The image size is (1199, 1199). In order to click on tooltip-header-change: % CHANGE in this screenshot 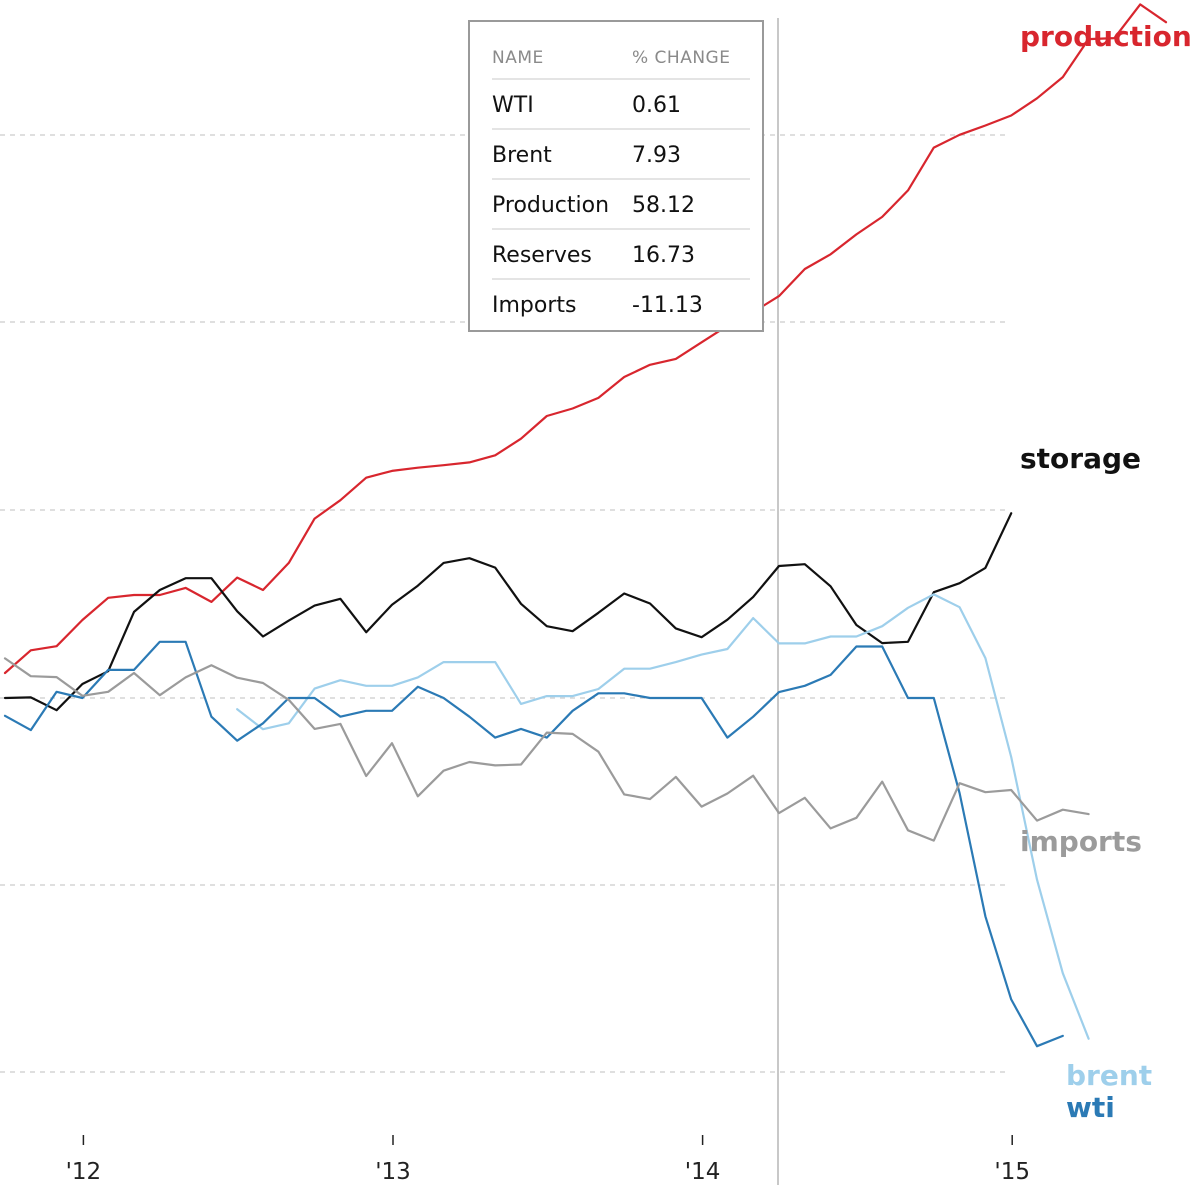, I will do `click(691, 64)`.